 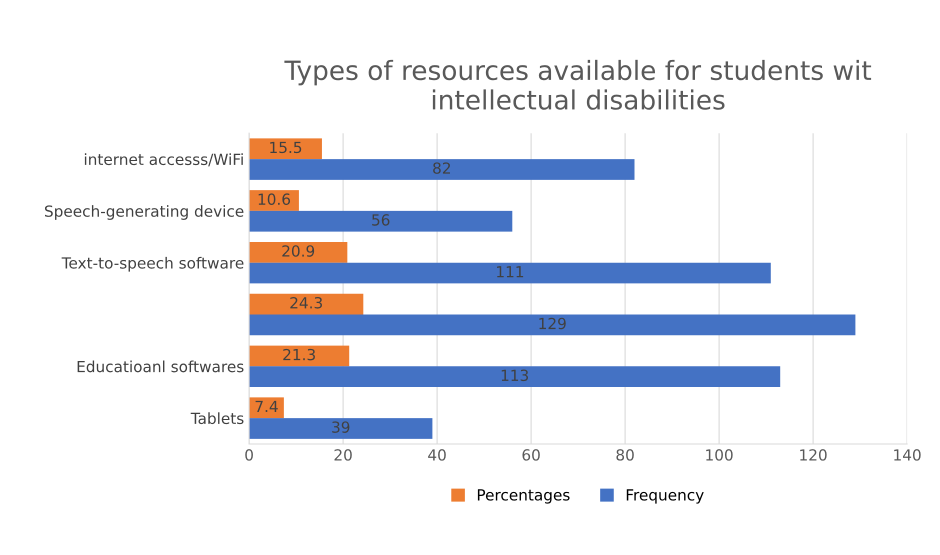 What do you see at coordinates (144, 212) in the screenshot?
I see `y-tick-label: Speech-generating device` at bounding box center [144, 212].